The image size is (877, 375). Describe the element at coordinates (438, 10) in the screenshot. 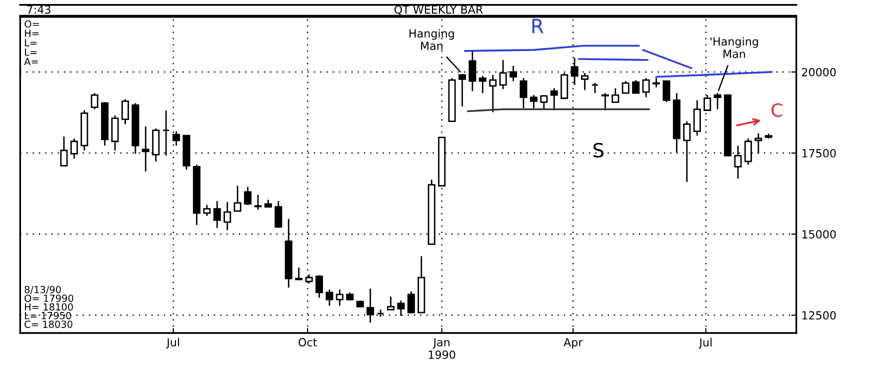

I see `chart-title: QT WEEKLY BAR` at that location.